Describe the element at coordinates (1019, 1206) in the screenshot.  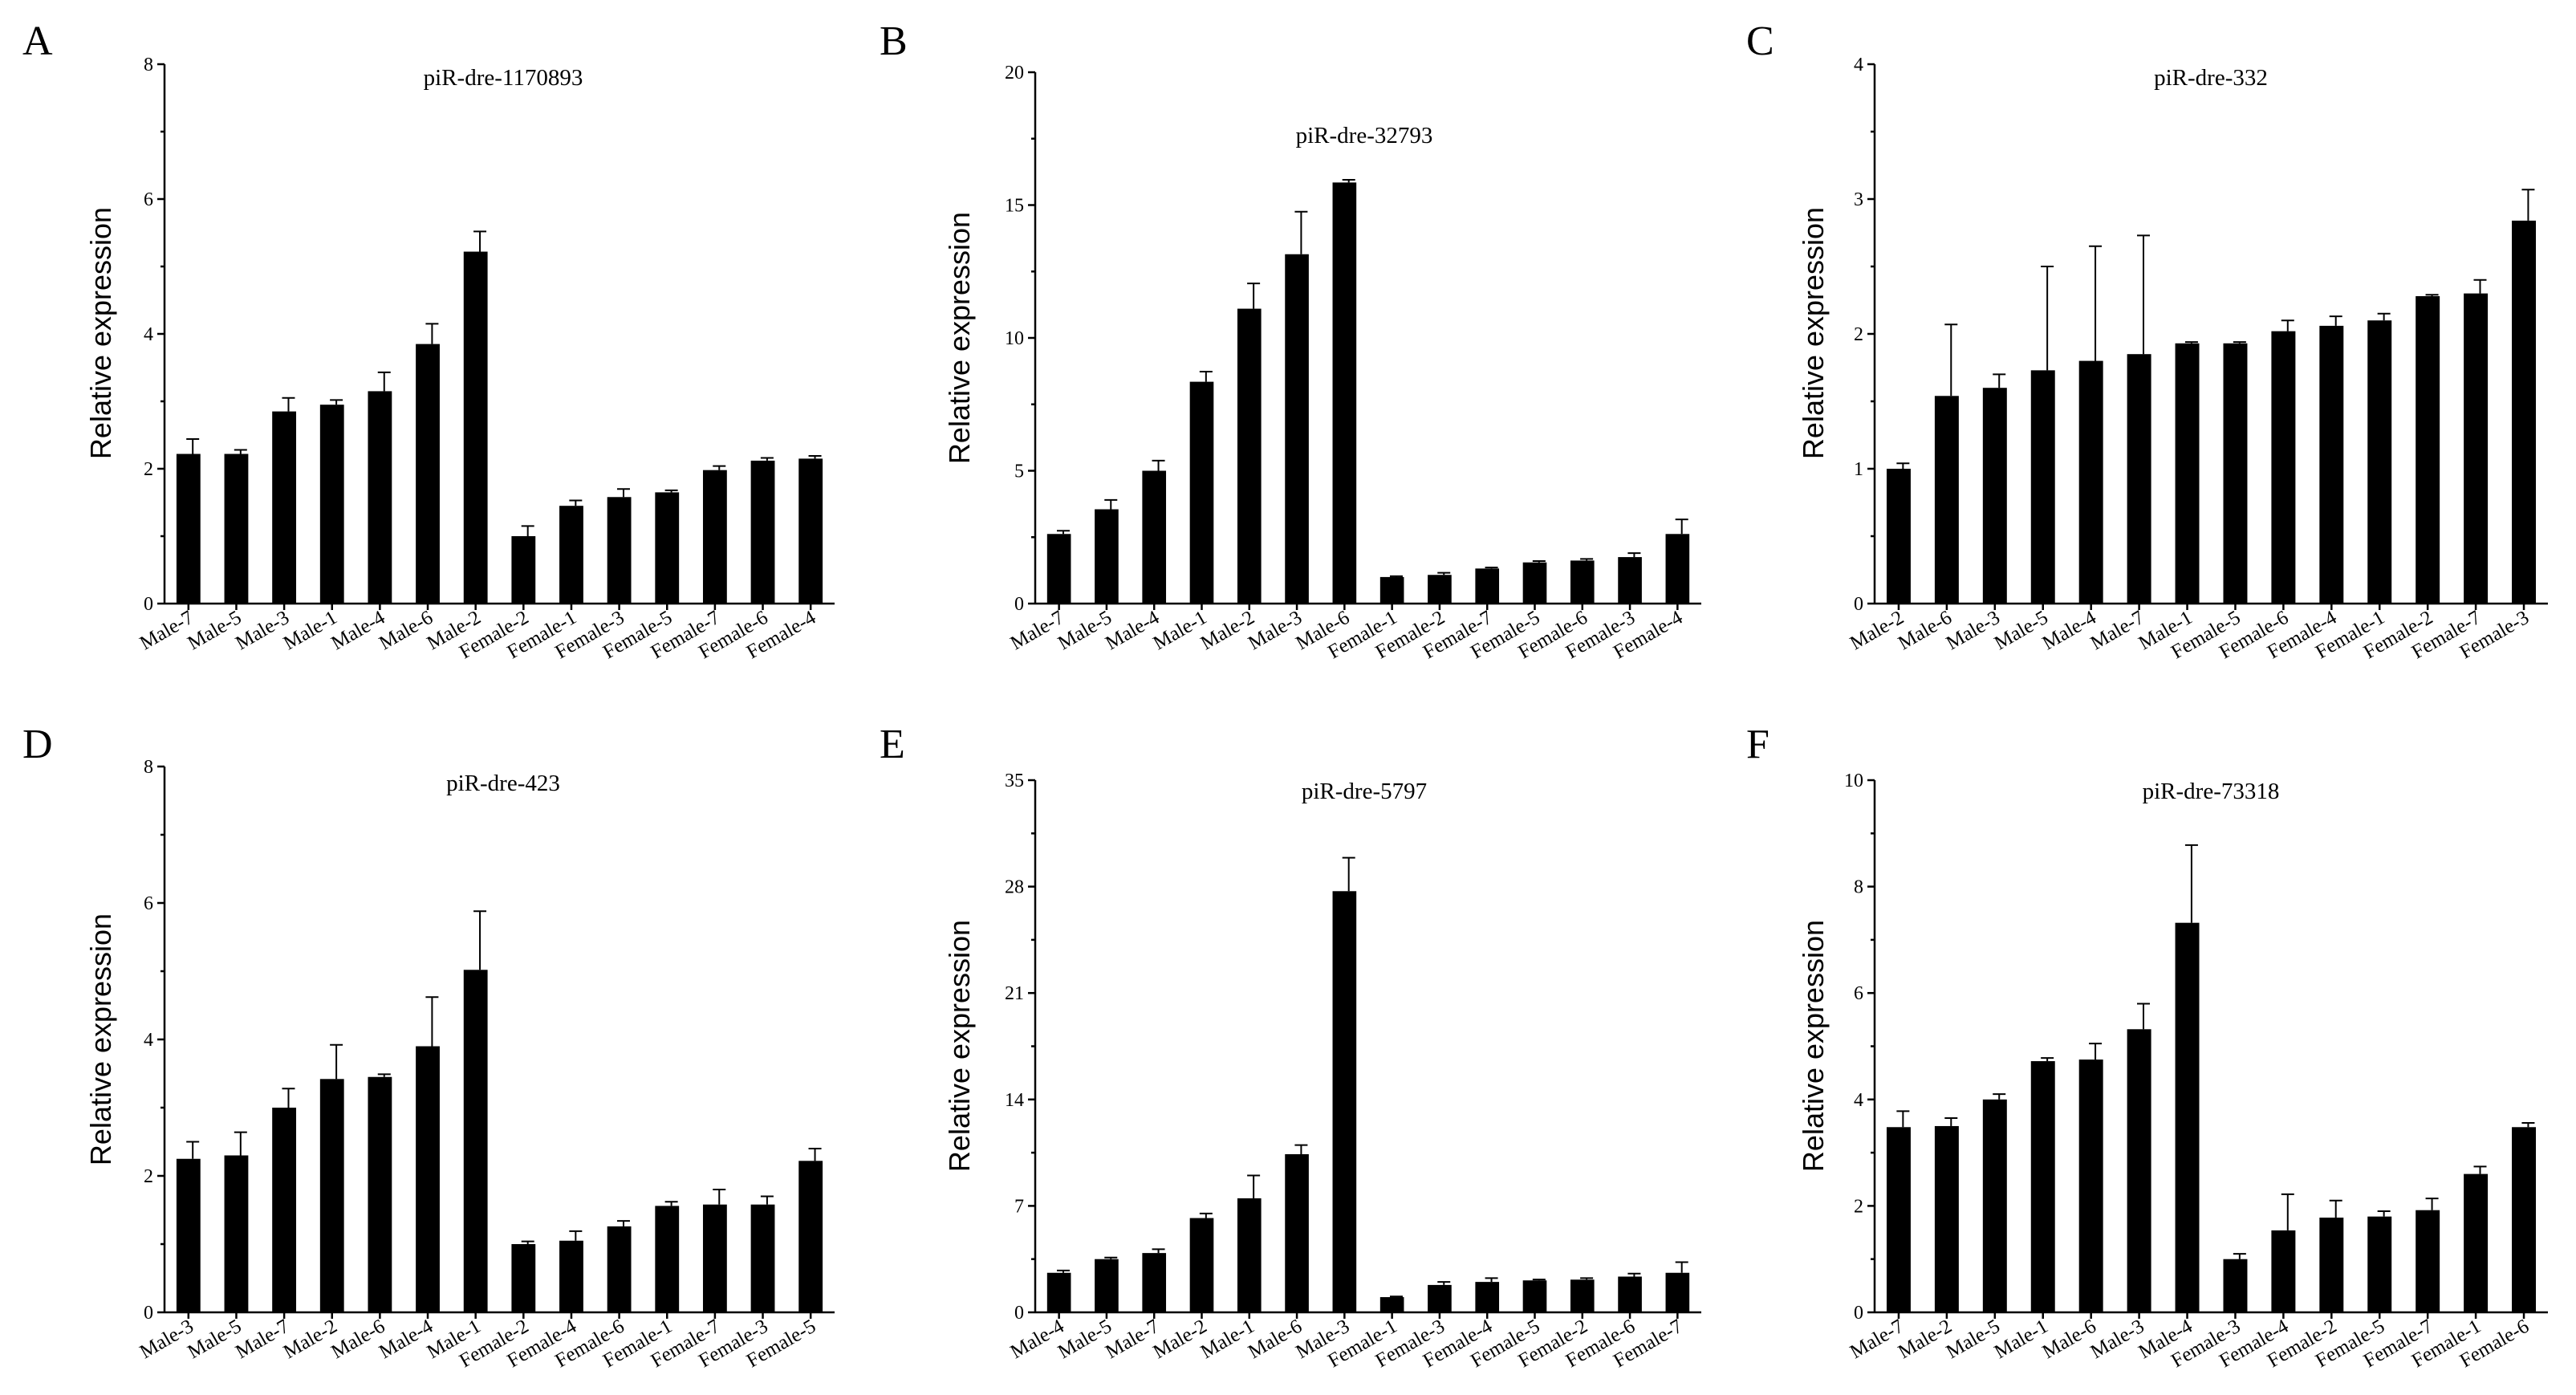
I see `y-tick-label: 7` at that location.